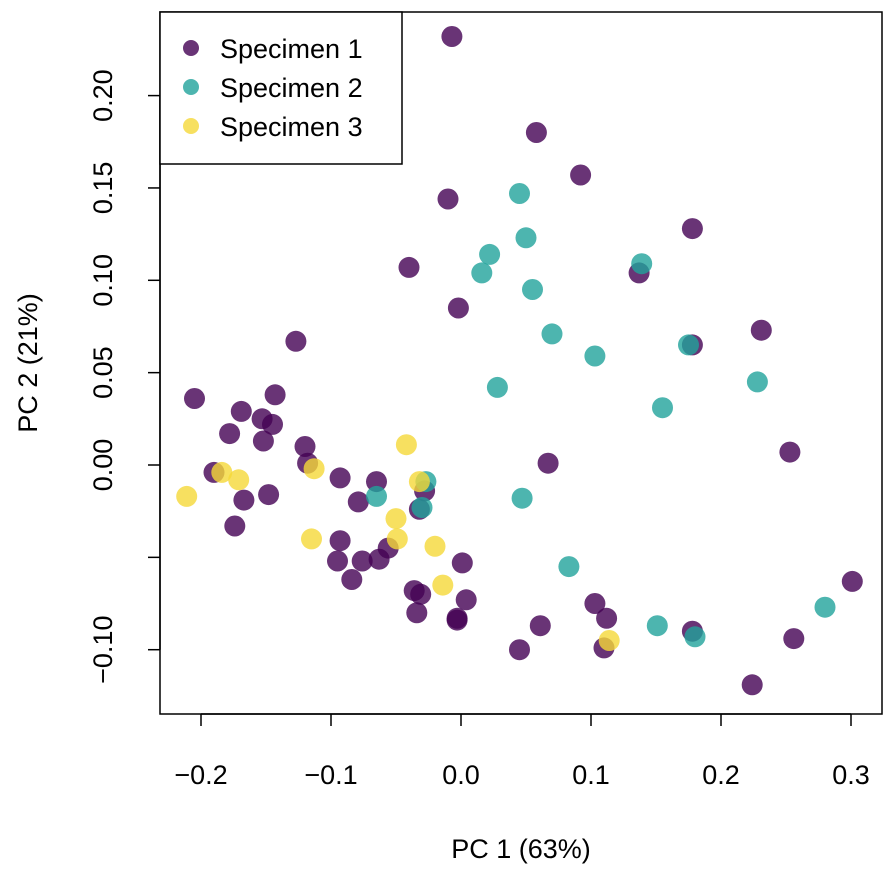  Describe the element at coordinates (291, 49) in the screenshot. I see `legend-label-specimen-1: Specimen 1` at that location.